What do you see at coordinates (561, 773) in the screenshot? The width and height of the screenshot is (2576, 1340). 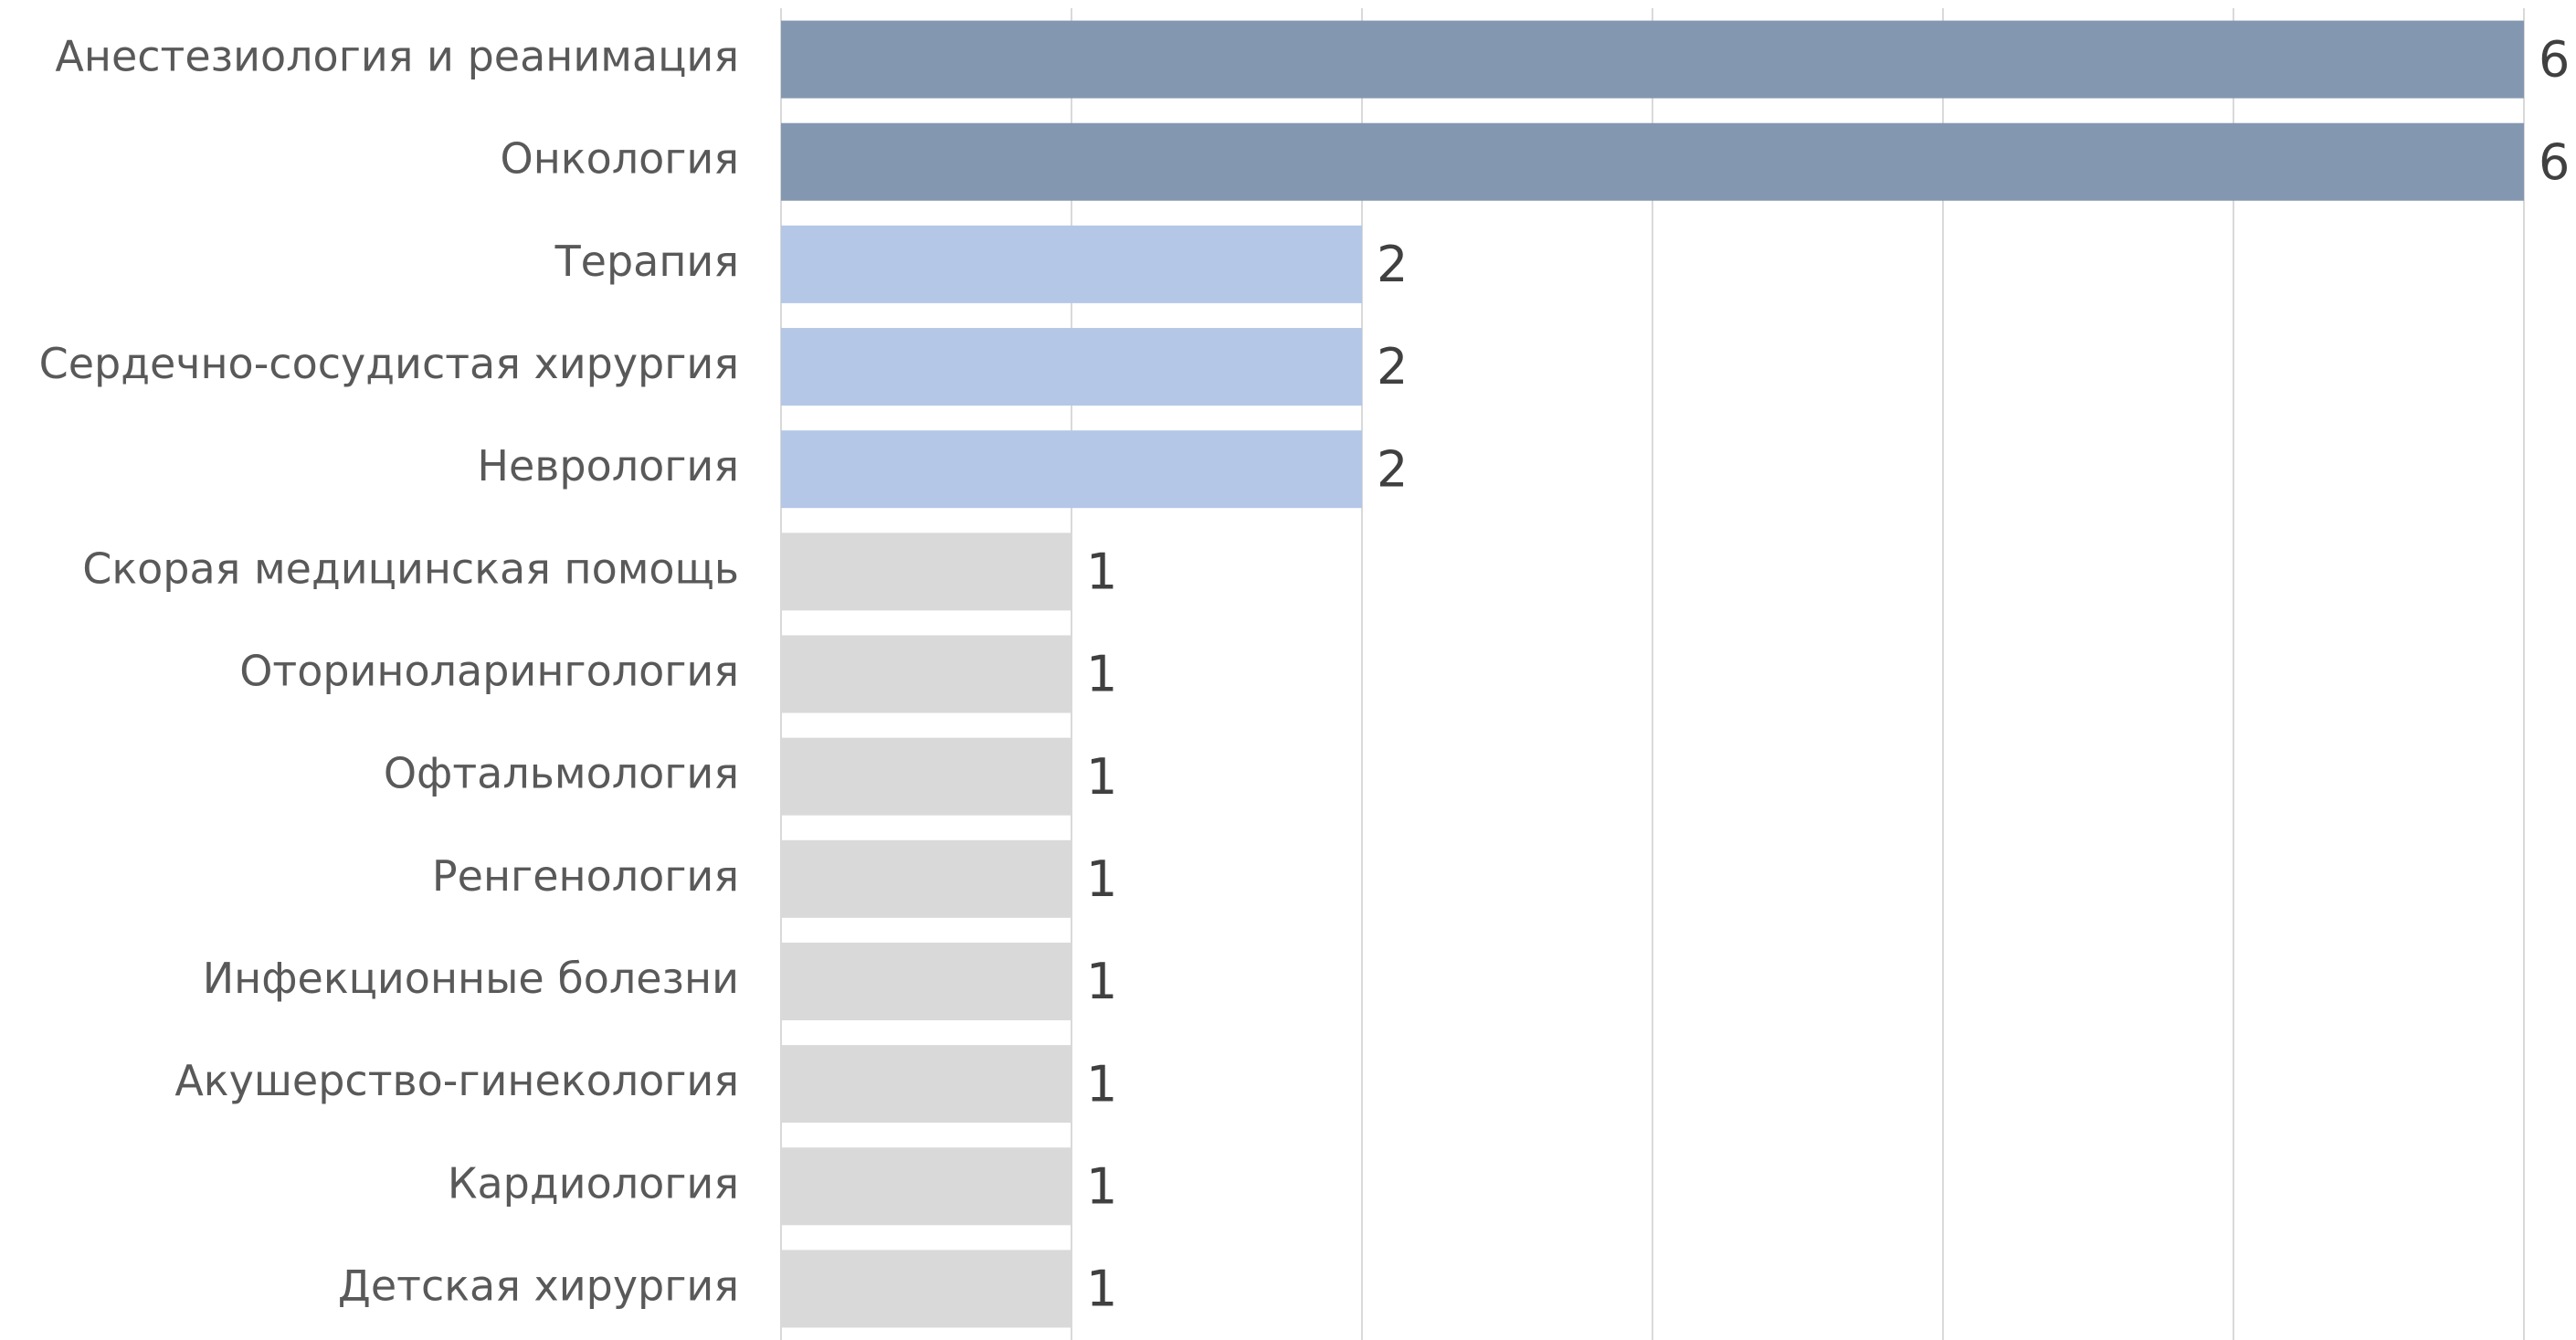 I see `category-label: Офтальмология` at bounding box center [561, 773].